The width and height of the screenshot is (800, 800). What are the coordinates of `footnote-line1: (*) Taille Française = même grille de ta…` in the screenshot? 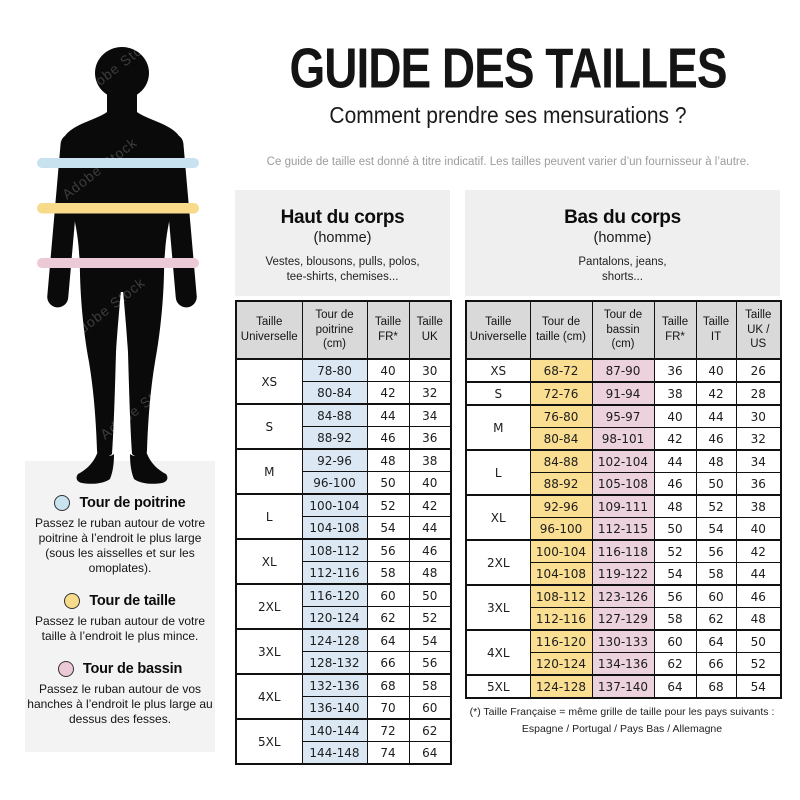 It's located at (622, 712).